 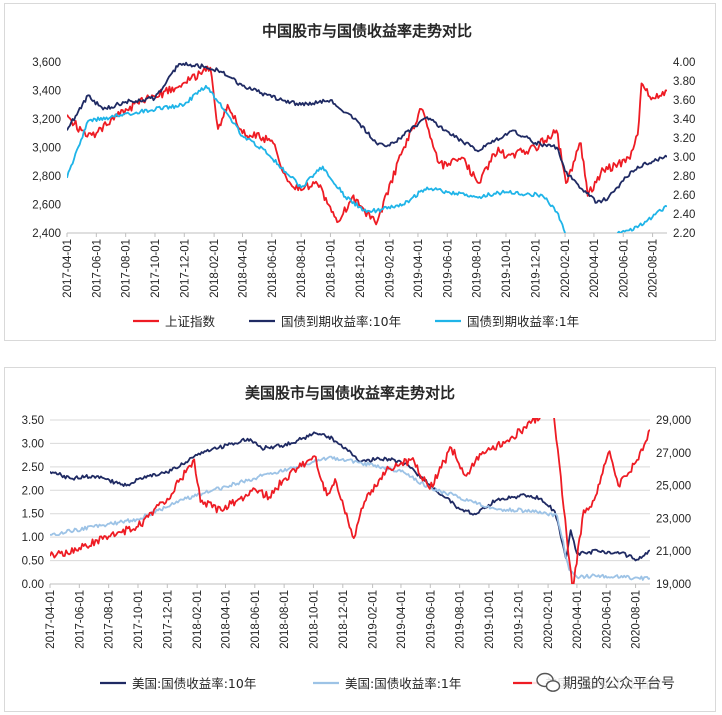 What do you see at coordinates (33, 515) in the screenshot?
I see `y-left-tick-label: 1.50` at bounding box center [33, 515].